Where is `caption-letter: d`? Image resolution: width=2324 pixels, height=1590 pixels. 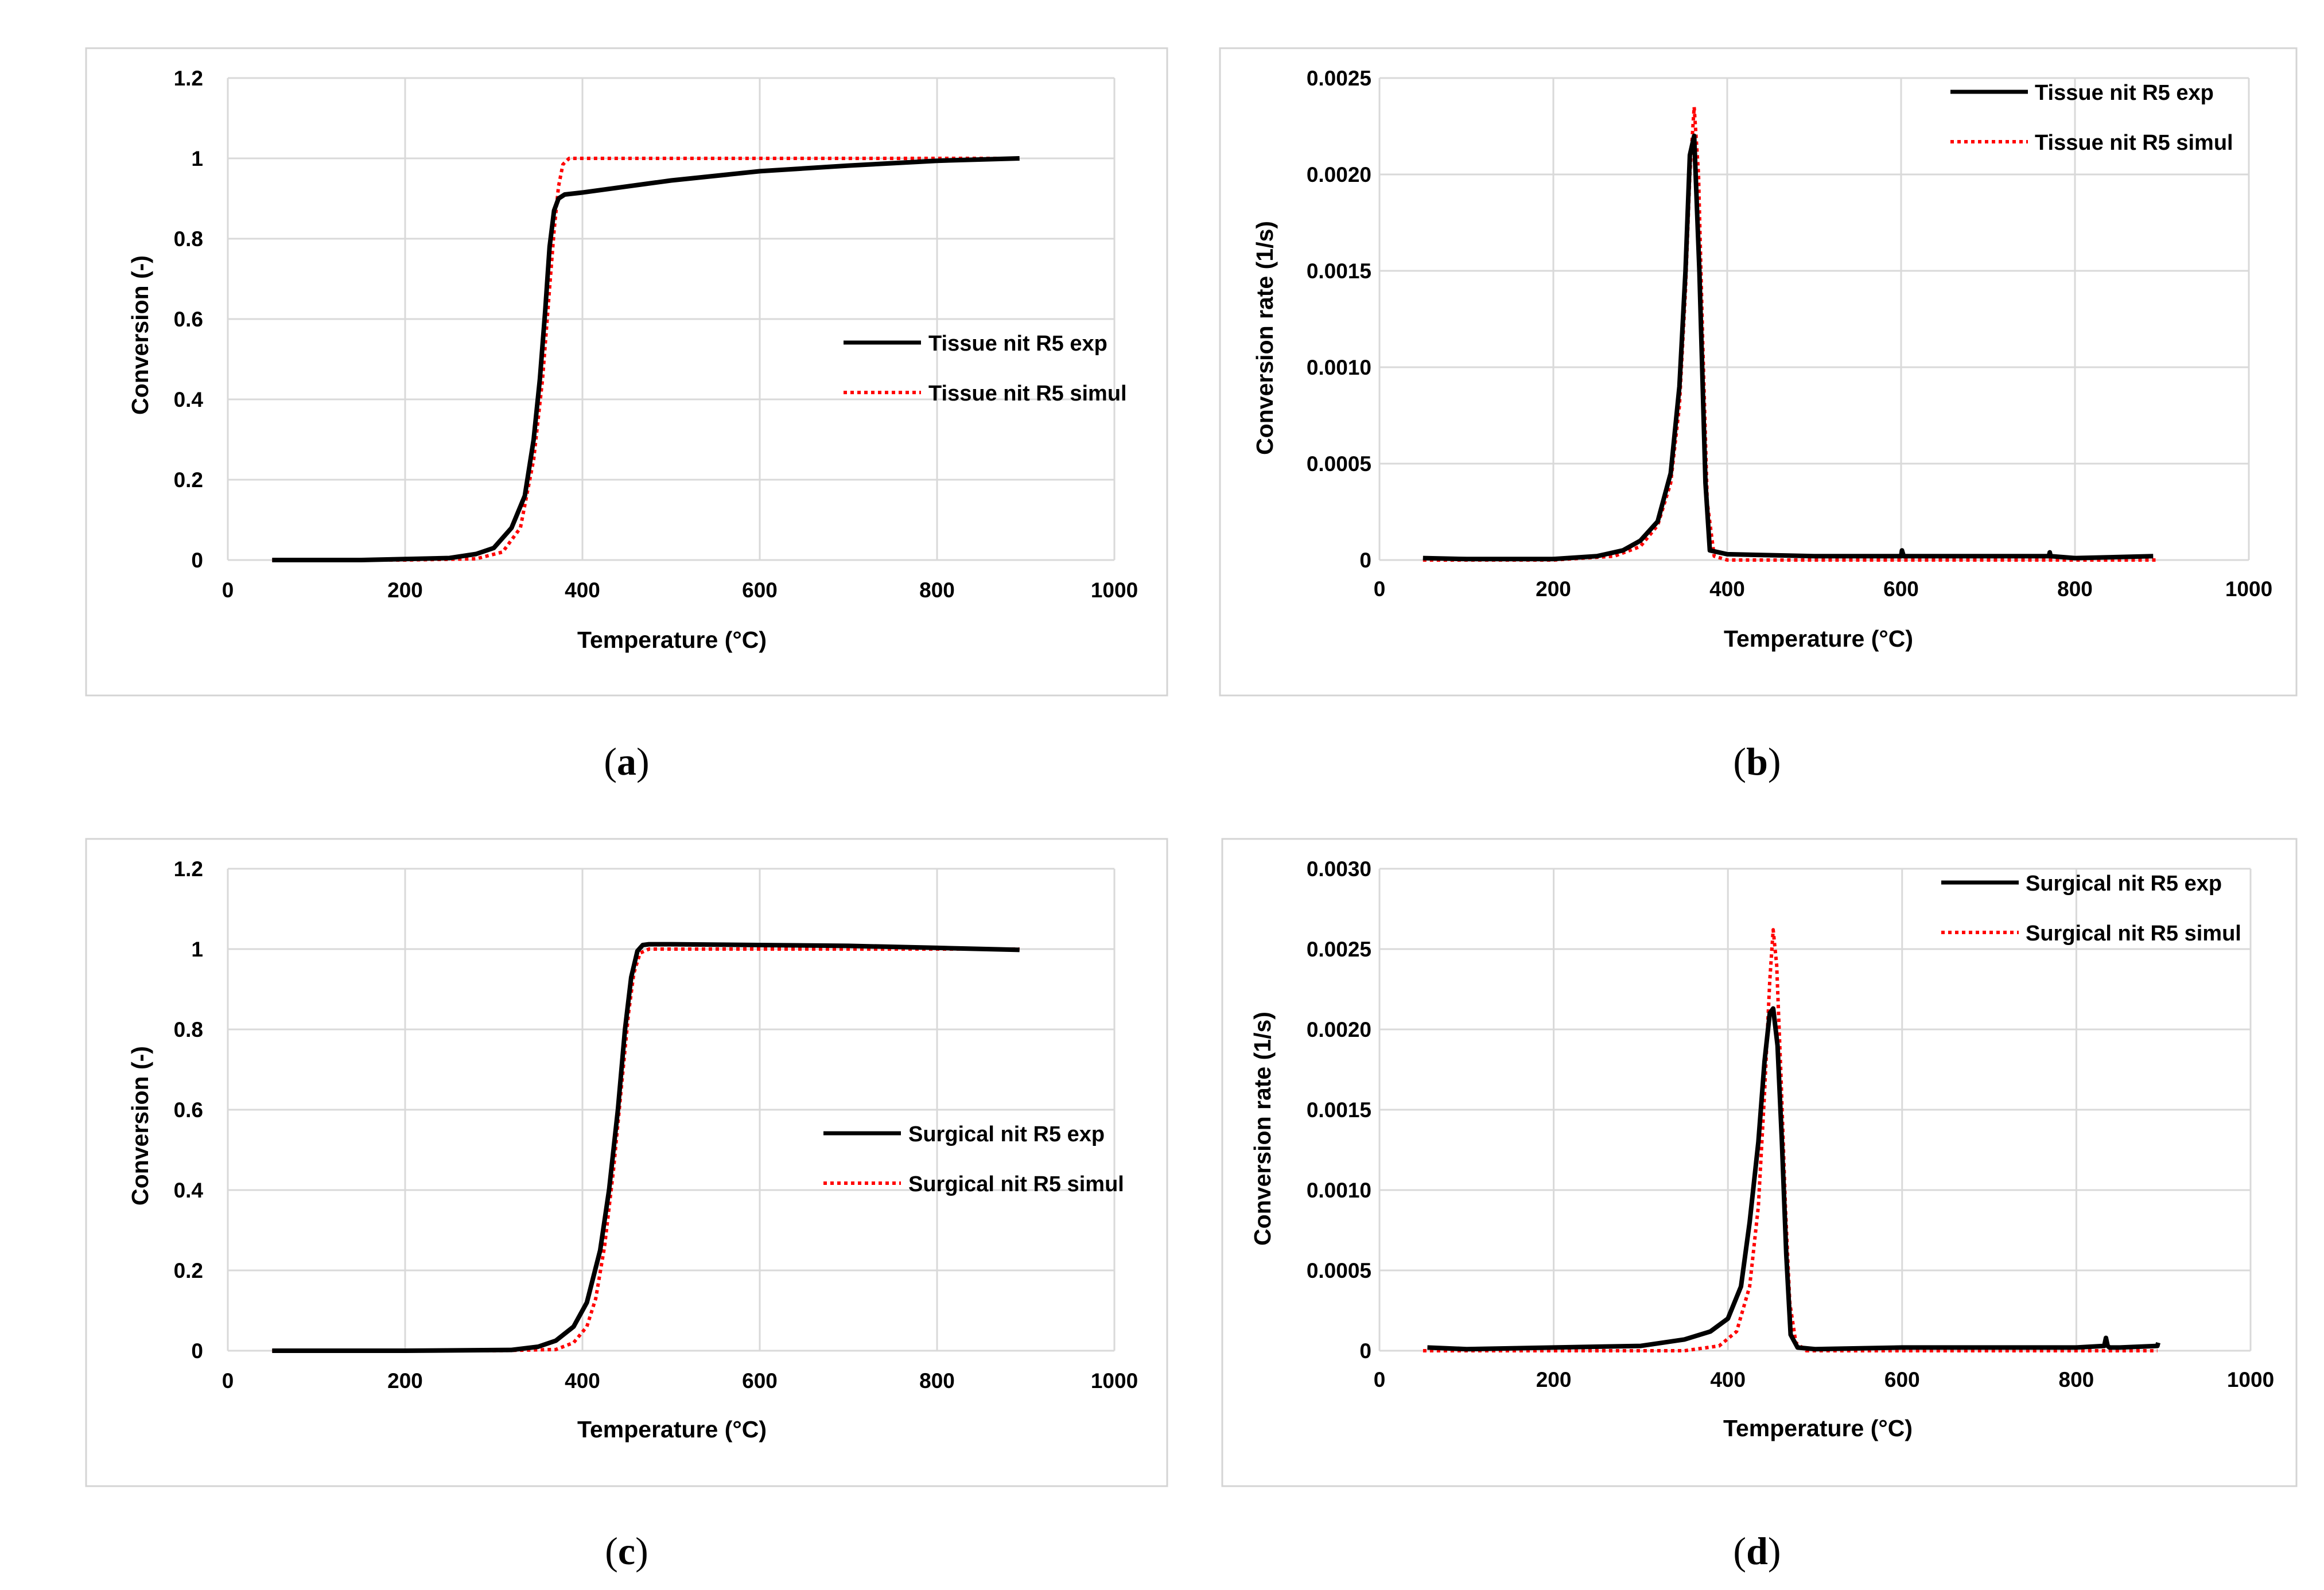 caption-letter: d is located at coordinates (1757, 1551).